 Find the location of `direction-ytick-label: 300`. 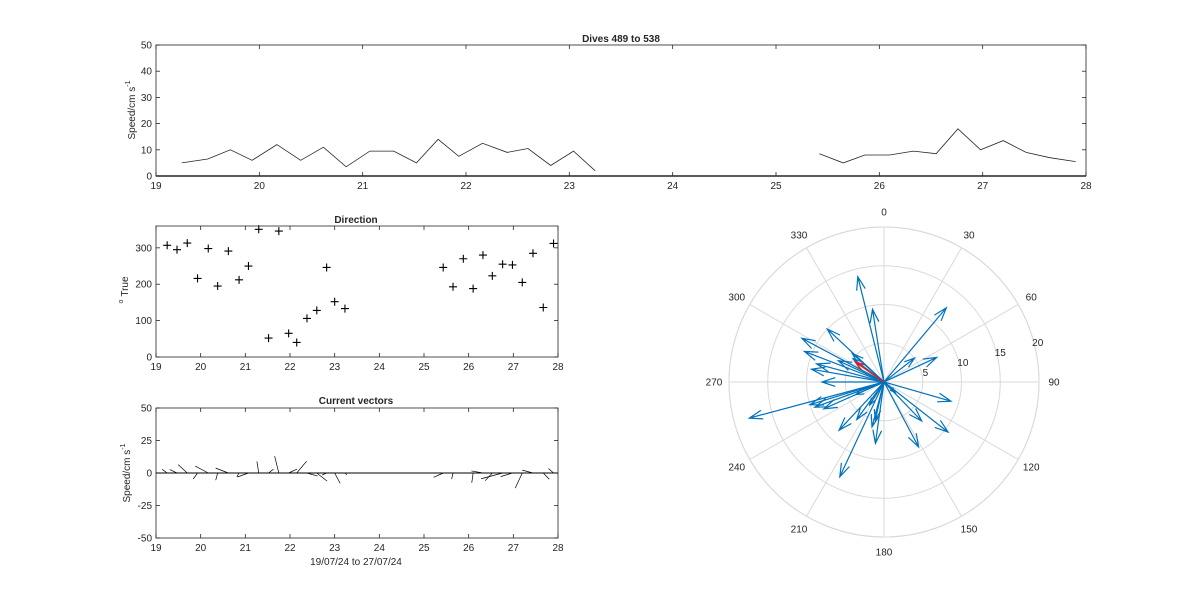

direction-ytick-label: 300 is located at coordinates (143, 248).